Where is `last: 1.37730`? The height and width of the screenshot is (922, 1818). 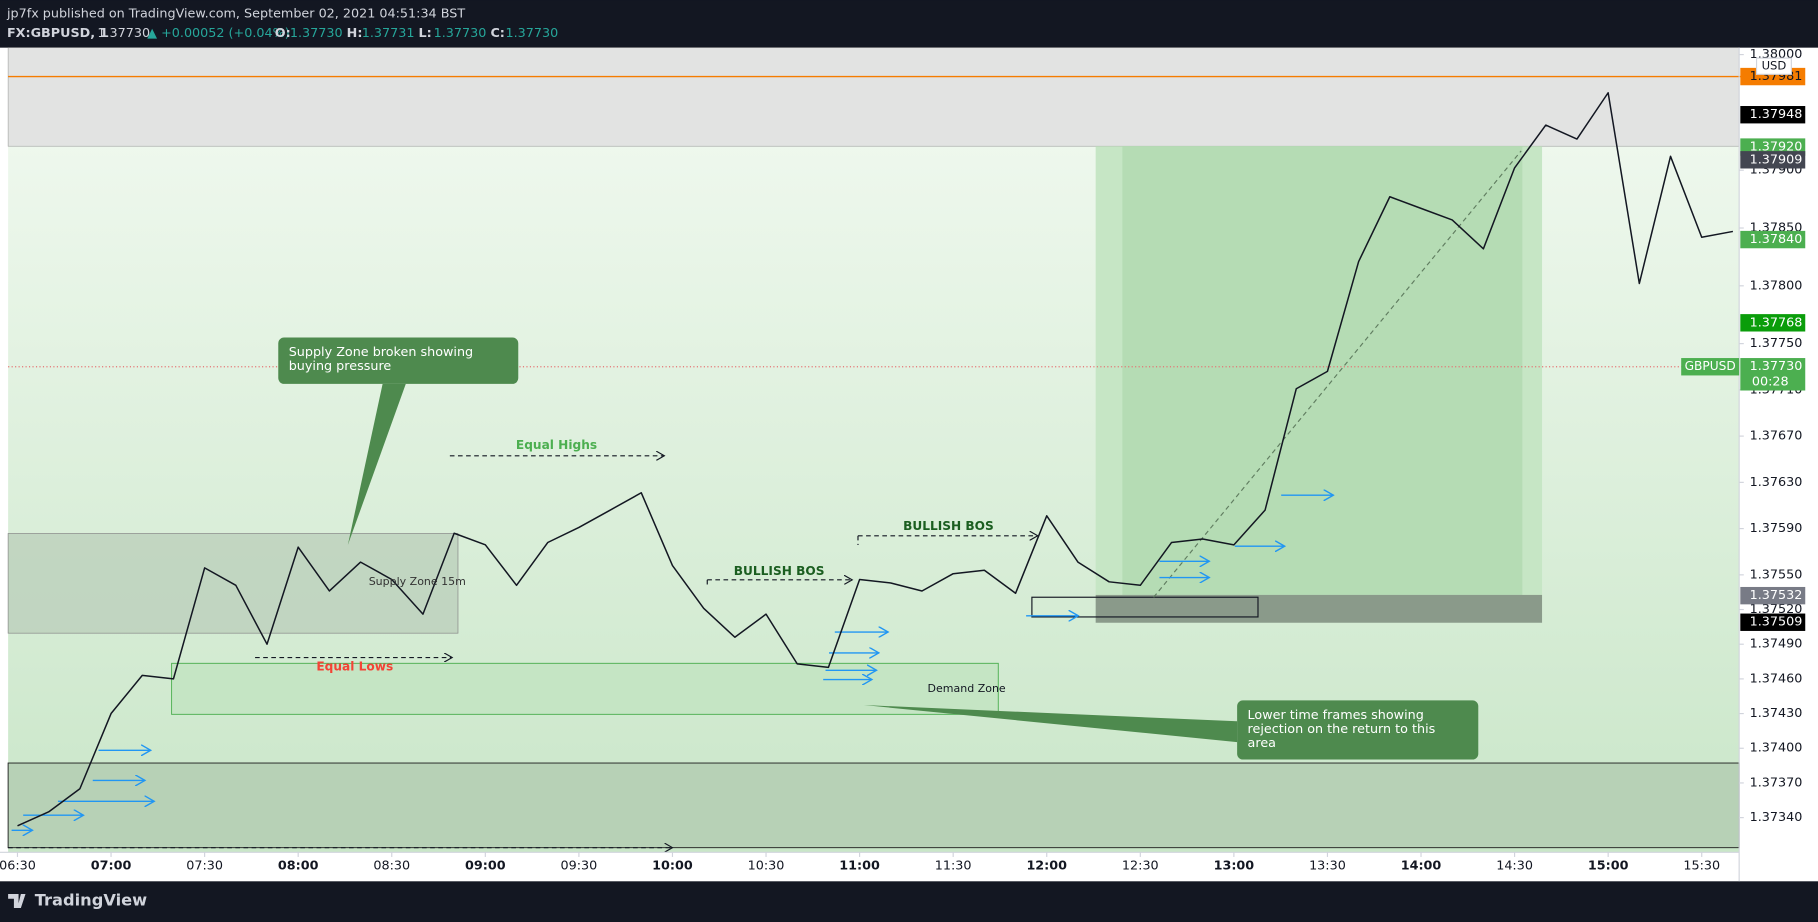 last: 1.37730 is located at coordinates (123, 33).